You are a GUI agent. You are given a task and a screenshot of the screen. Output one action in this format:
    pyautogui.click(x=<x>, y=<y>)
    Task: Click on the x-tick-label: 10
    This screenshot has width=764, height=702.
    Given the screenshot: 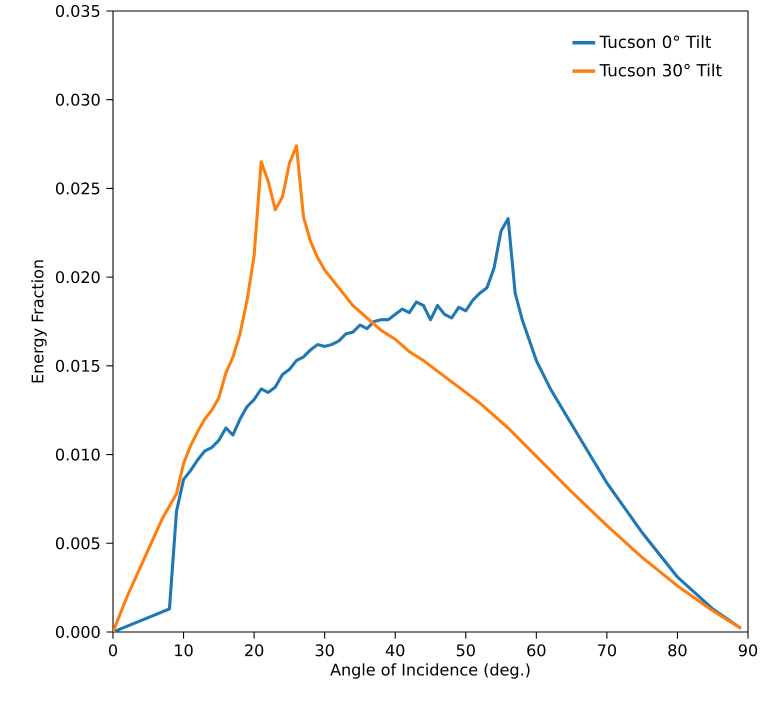 What is the action you would take?
    pyautogui.click(x=184, y=650)
    